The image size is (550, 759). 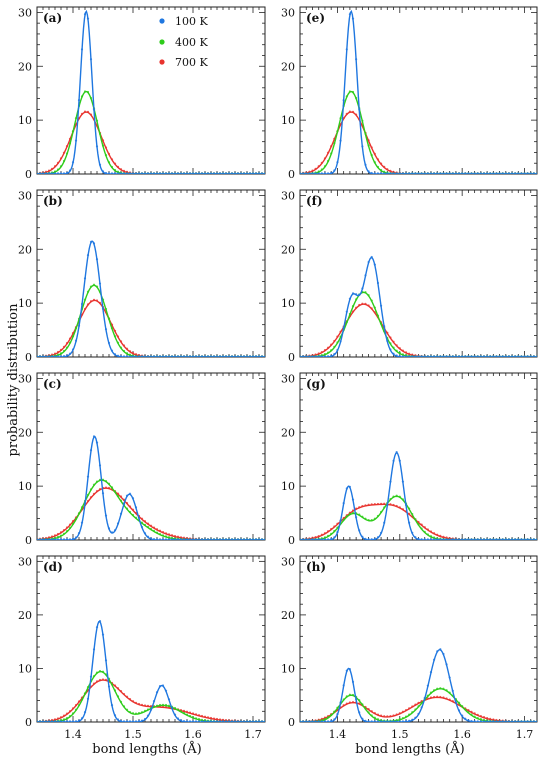 What do you see at coordinates (288, 120) in the screenshot?
I see `y-tick-label: 10` at bounding box center [288, 120].